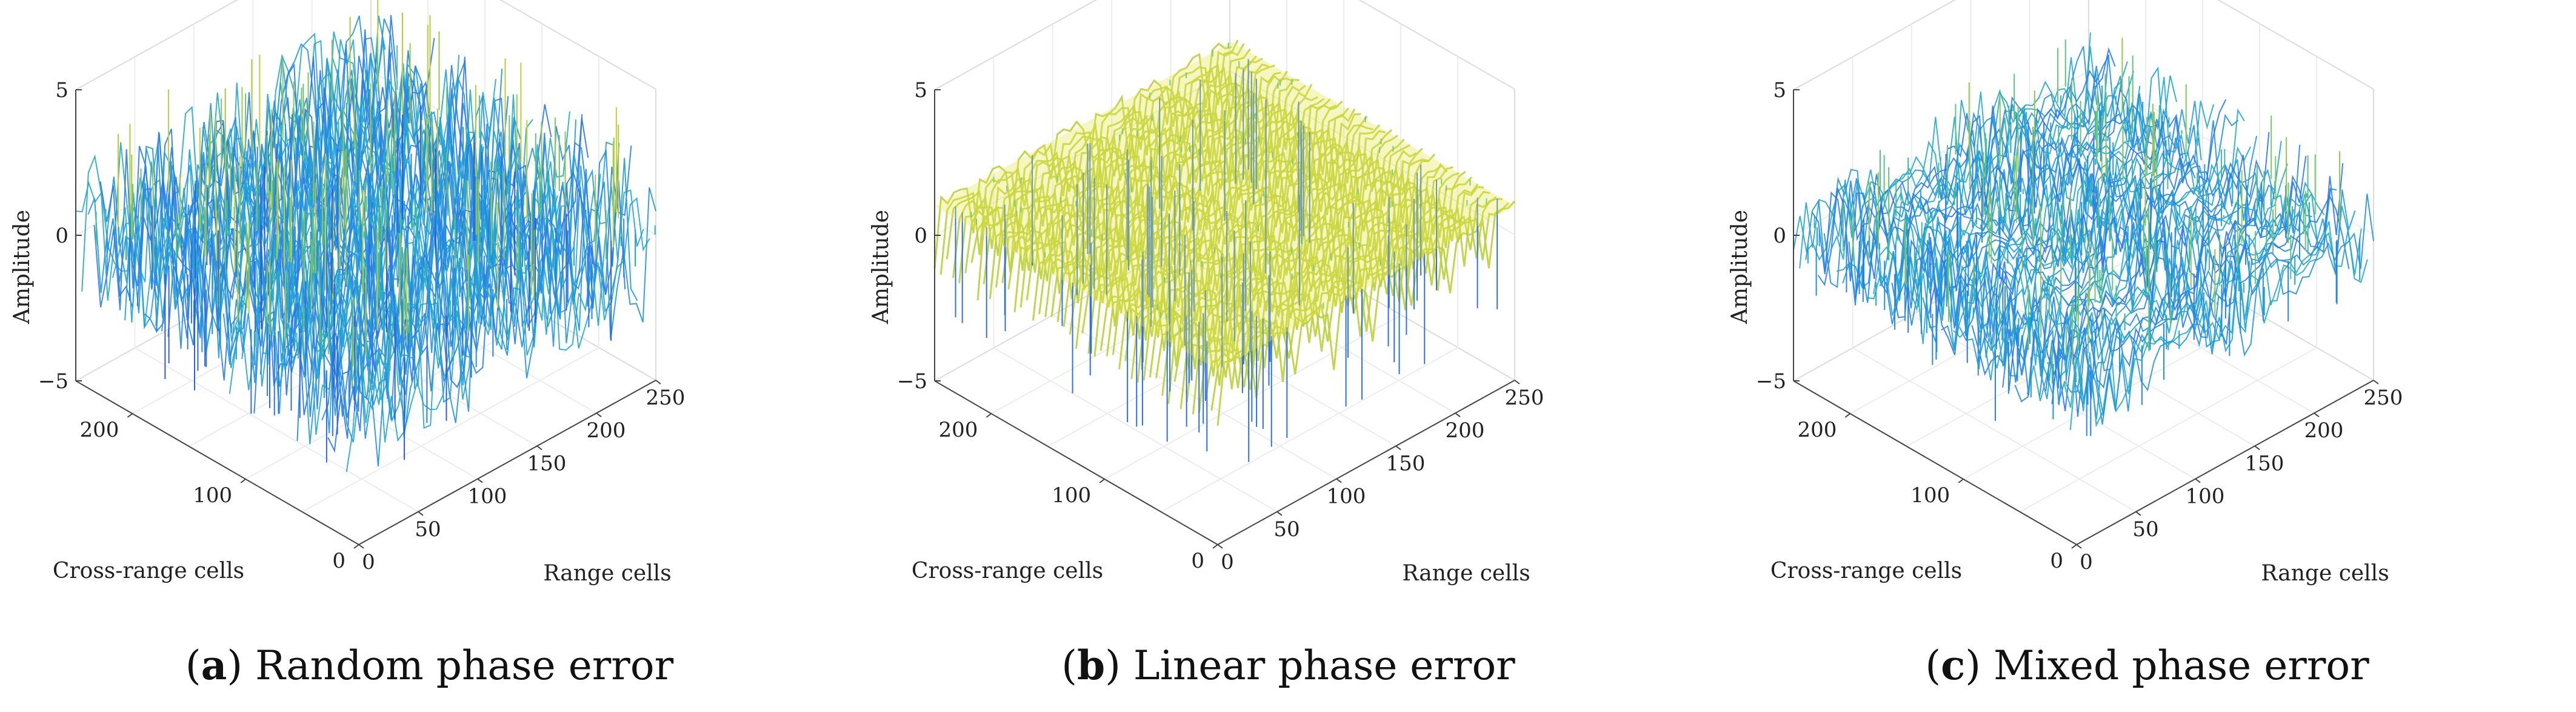 This screenshot has width=2576, height=712. What do you see at coordinates (1953, 665) in the screenshot?
I see `caption-letter: c` at bounding box center [1953, 665].